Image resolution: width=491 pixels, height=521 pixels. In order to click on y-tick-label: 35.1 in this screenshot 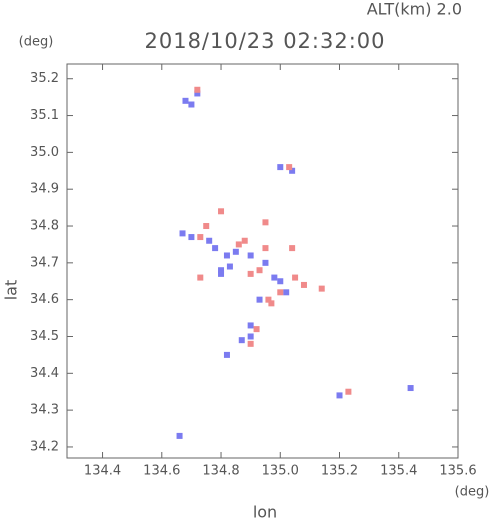, I will do `click(44, 115)`.